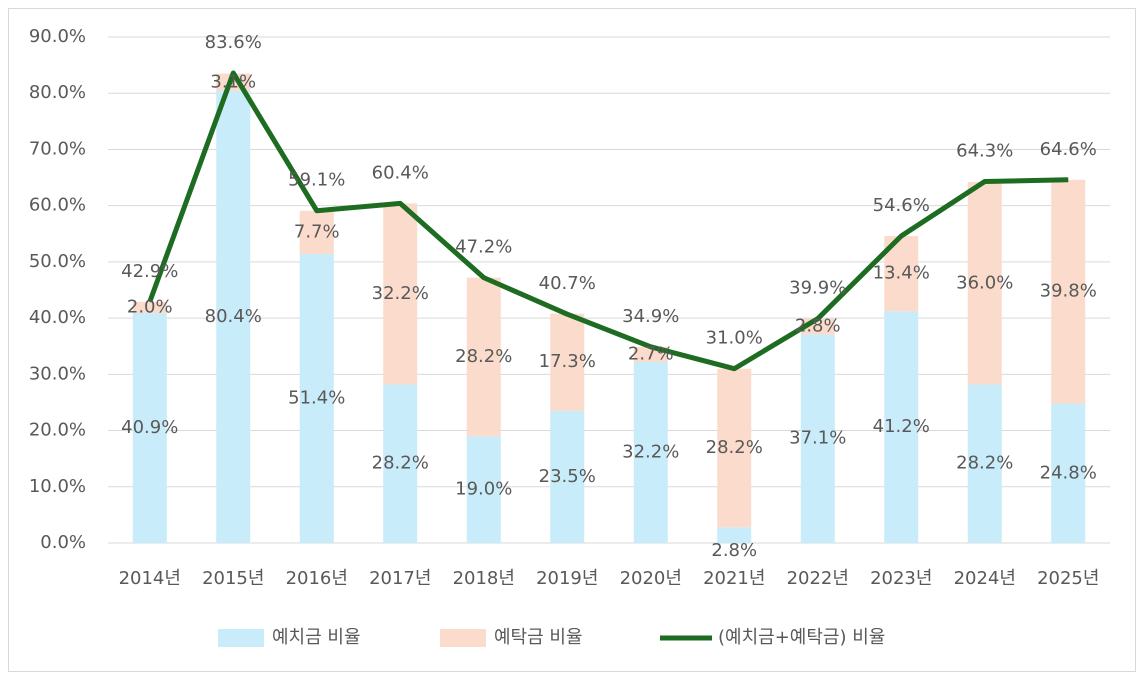 This screenshot has width=1137, height=673. I want to click on data-label: 83.6%, so click(233, 42).